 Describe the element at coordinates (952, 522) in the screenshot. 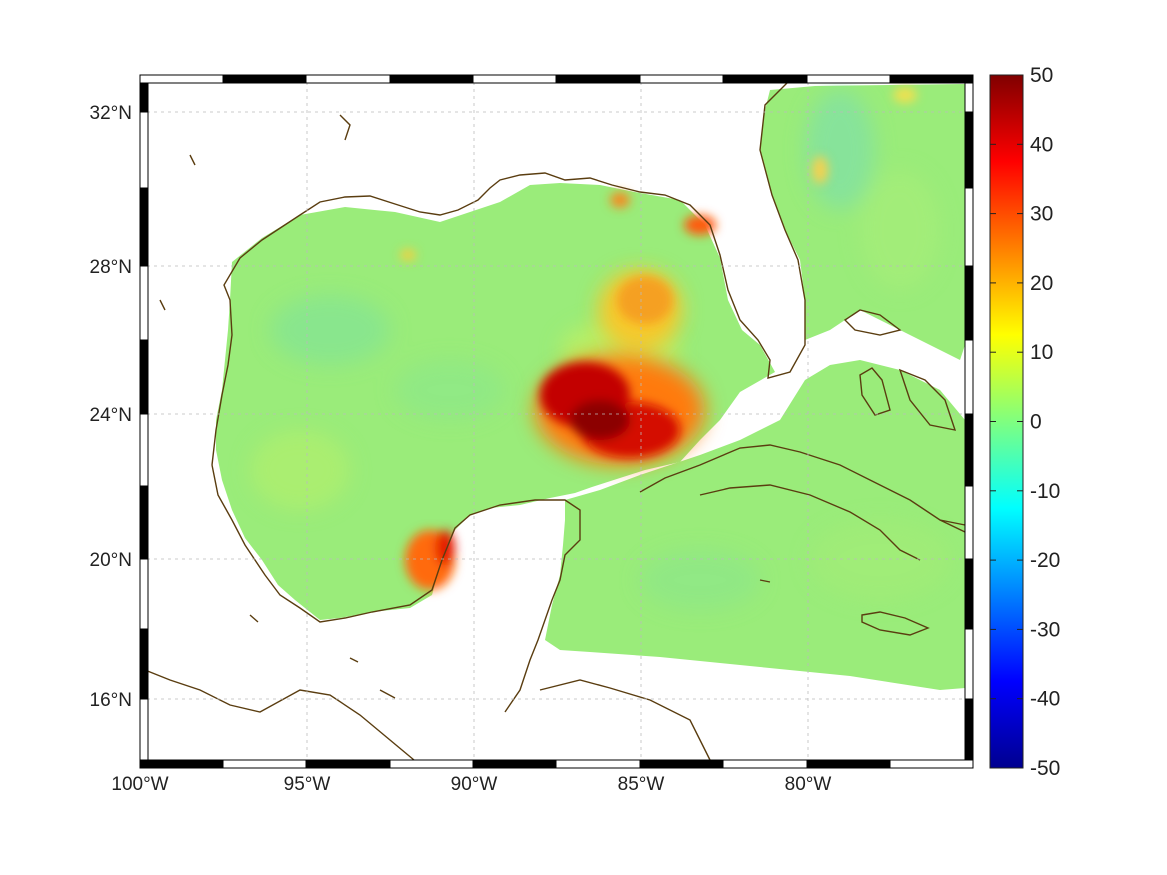

I see `hispaniola-coast` at that location.